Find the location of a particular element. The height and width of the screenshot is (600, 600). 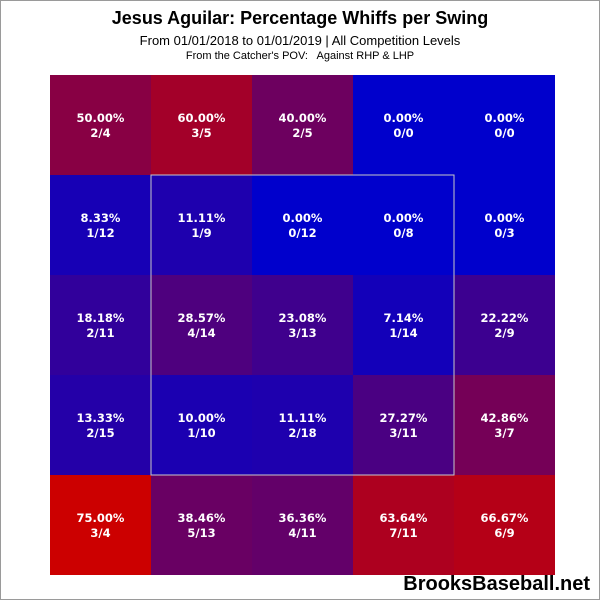

zone-cell-r5-c1 is located at coordinates (100, 525).